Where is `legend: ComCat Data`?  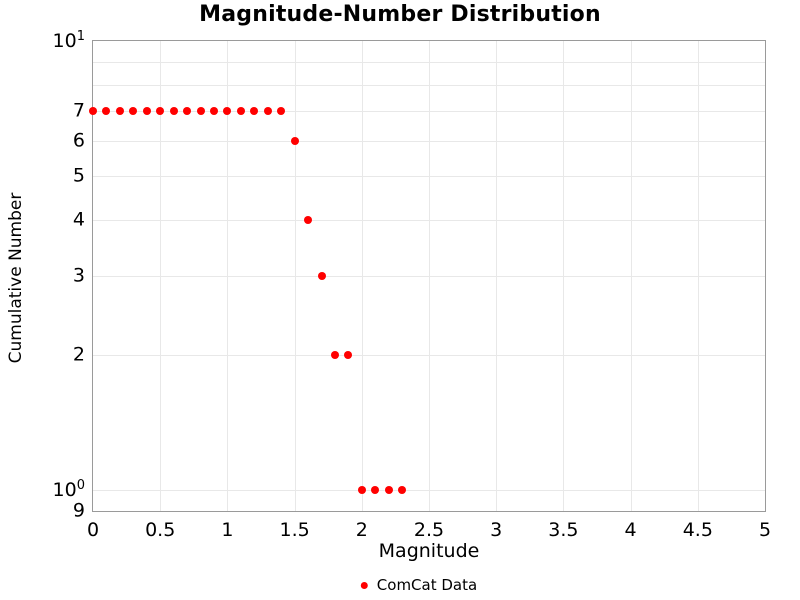 legend: ComCat Data is located at coordinates (419, 585).